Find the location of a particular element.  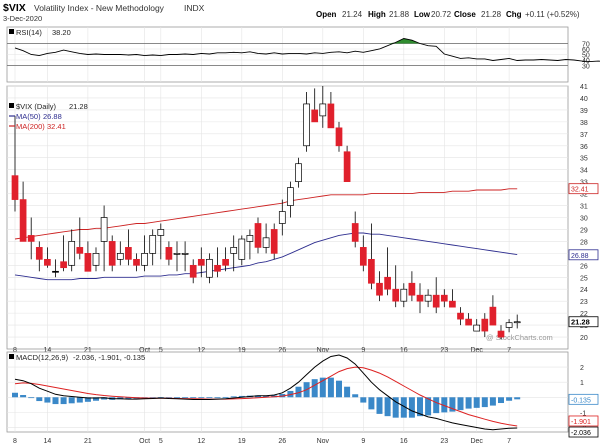

rsi-legend-label: RSI(14) is located at coordinates (29, 32).